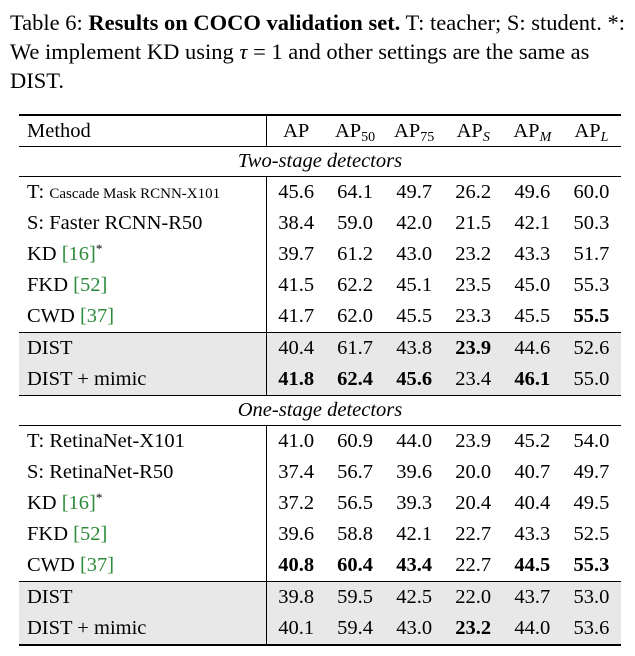  Describe the element at coordinates (355, 348) in the screenshot. I see `value-cell: 61.7` at that location.